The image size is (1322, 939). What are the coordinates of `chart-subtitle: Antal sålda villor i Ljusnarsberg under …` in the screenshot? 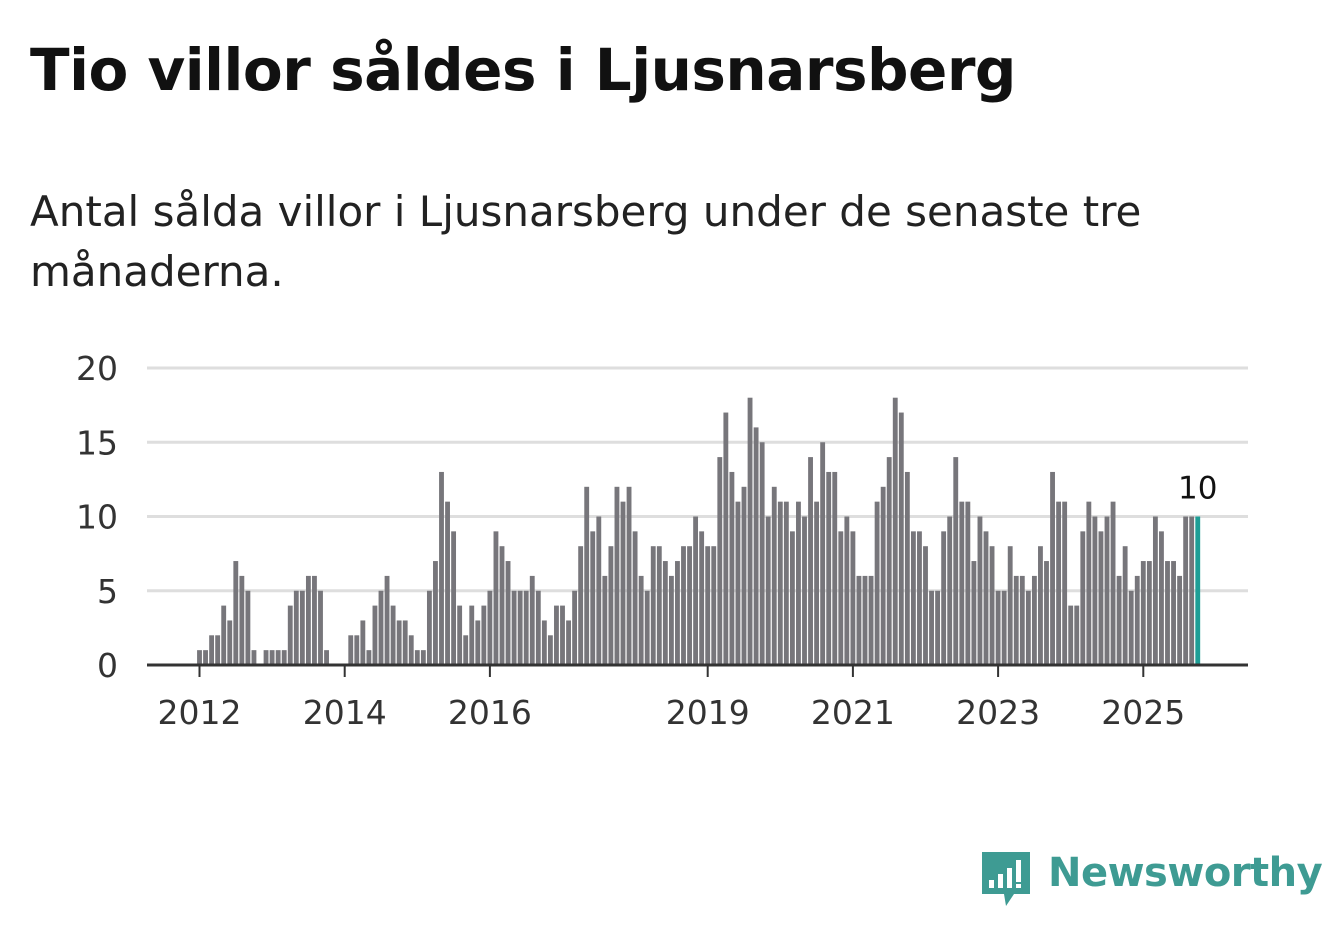 It's located at (586, 241).